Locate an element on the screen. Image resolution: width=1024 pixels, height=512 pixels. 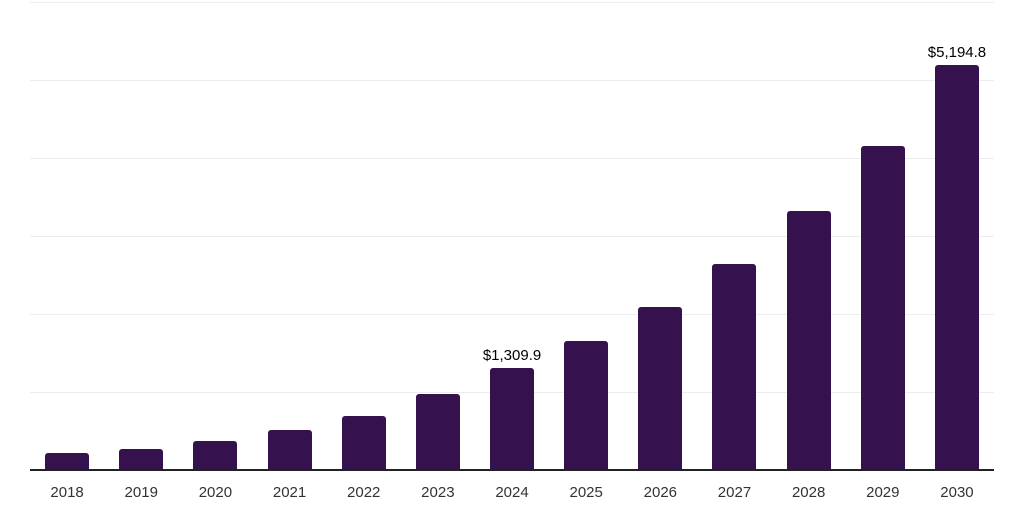
x-tick-2028: 2028 is located at coordinates (808, 492).